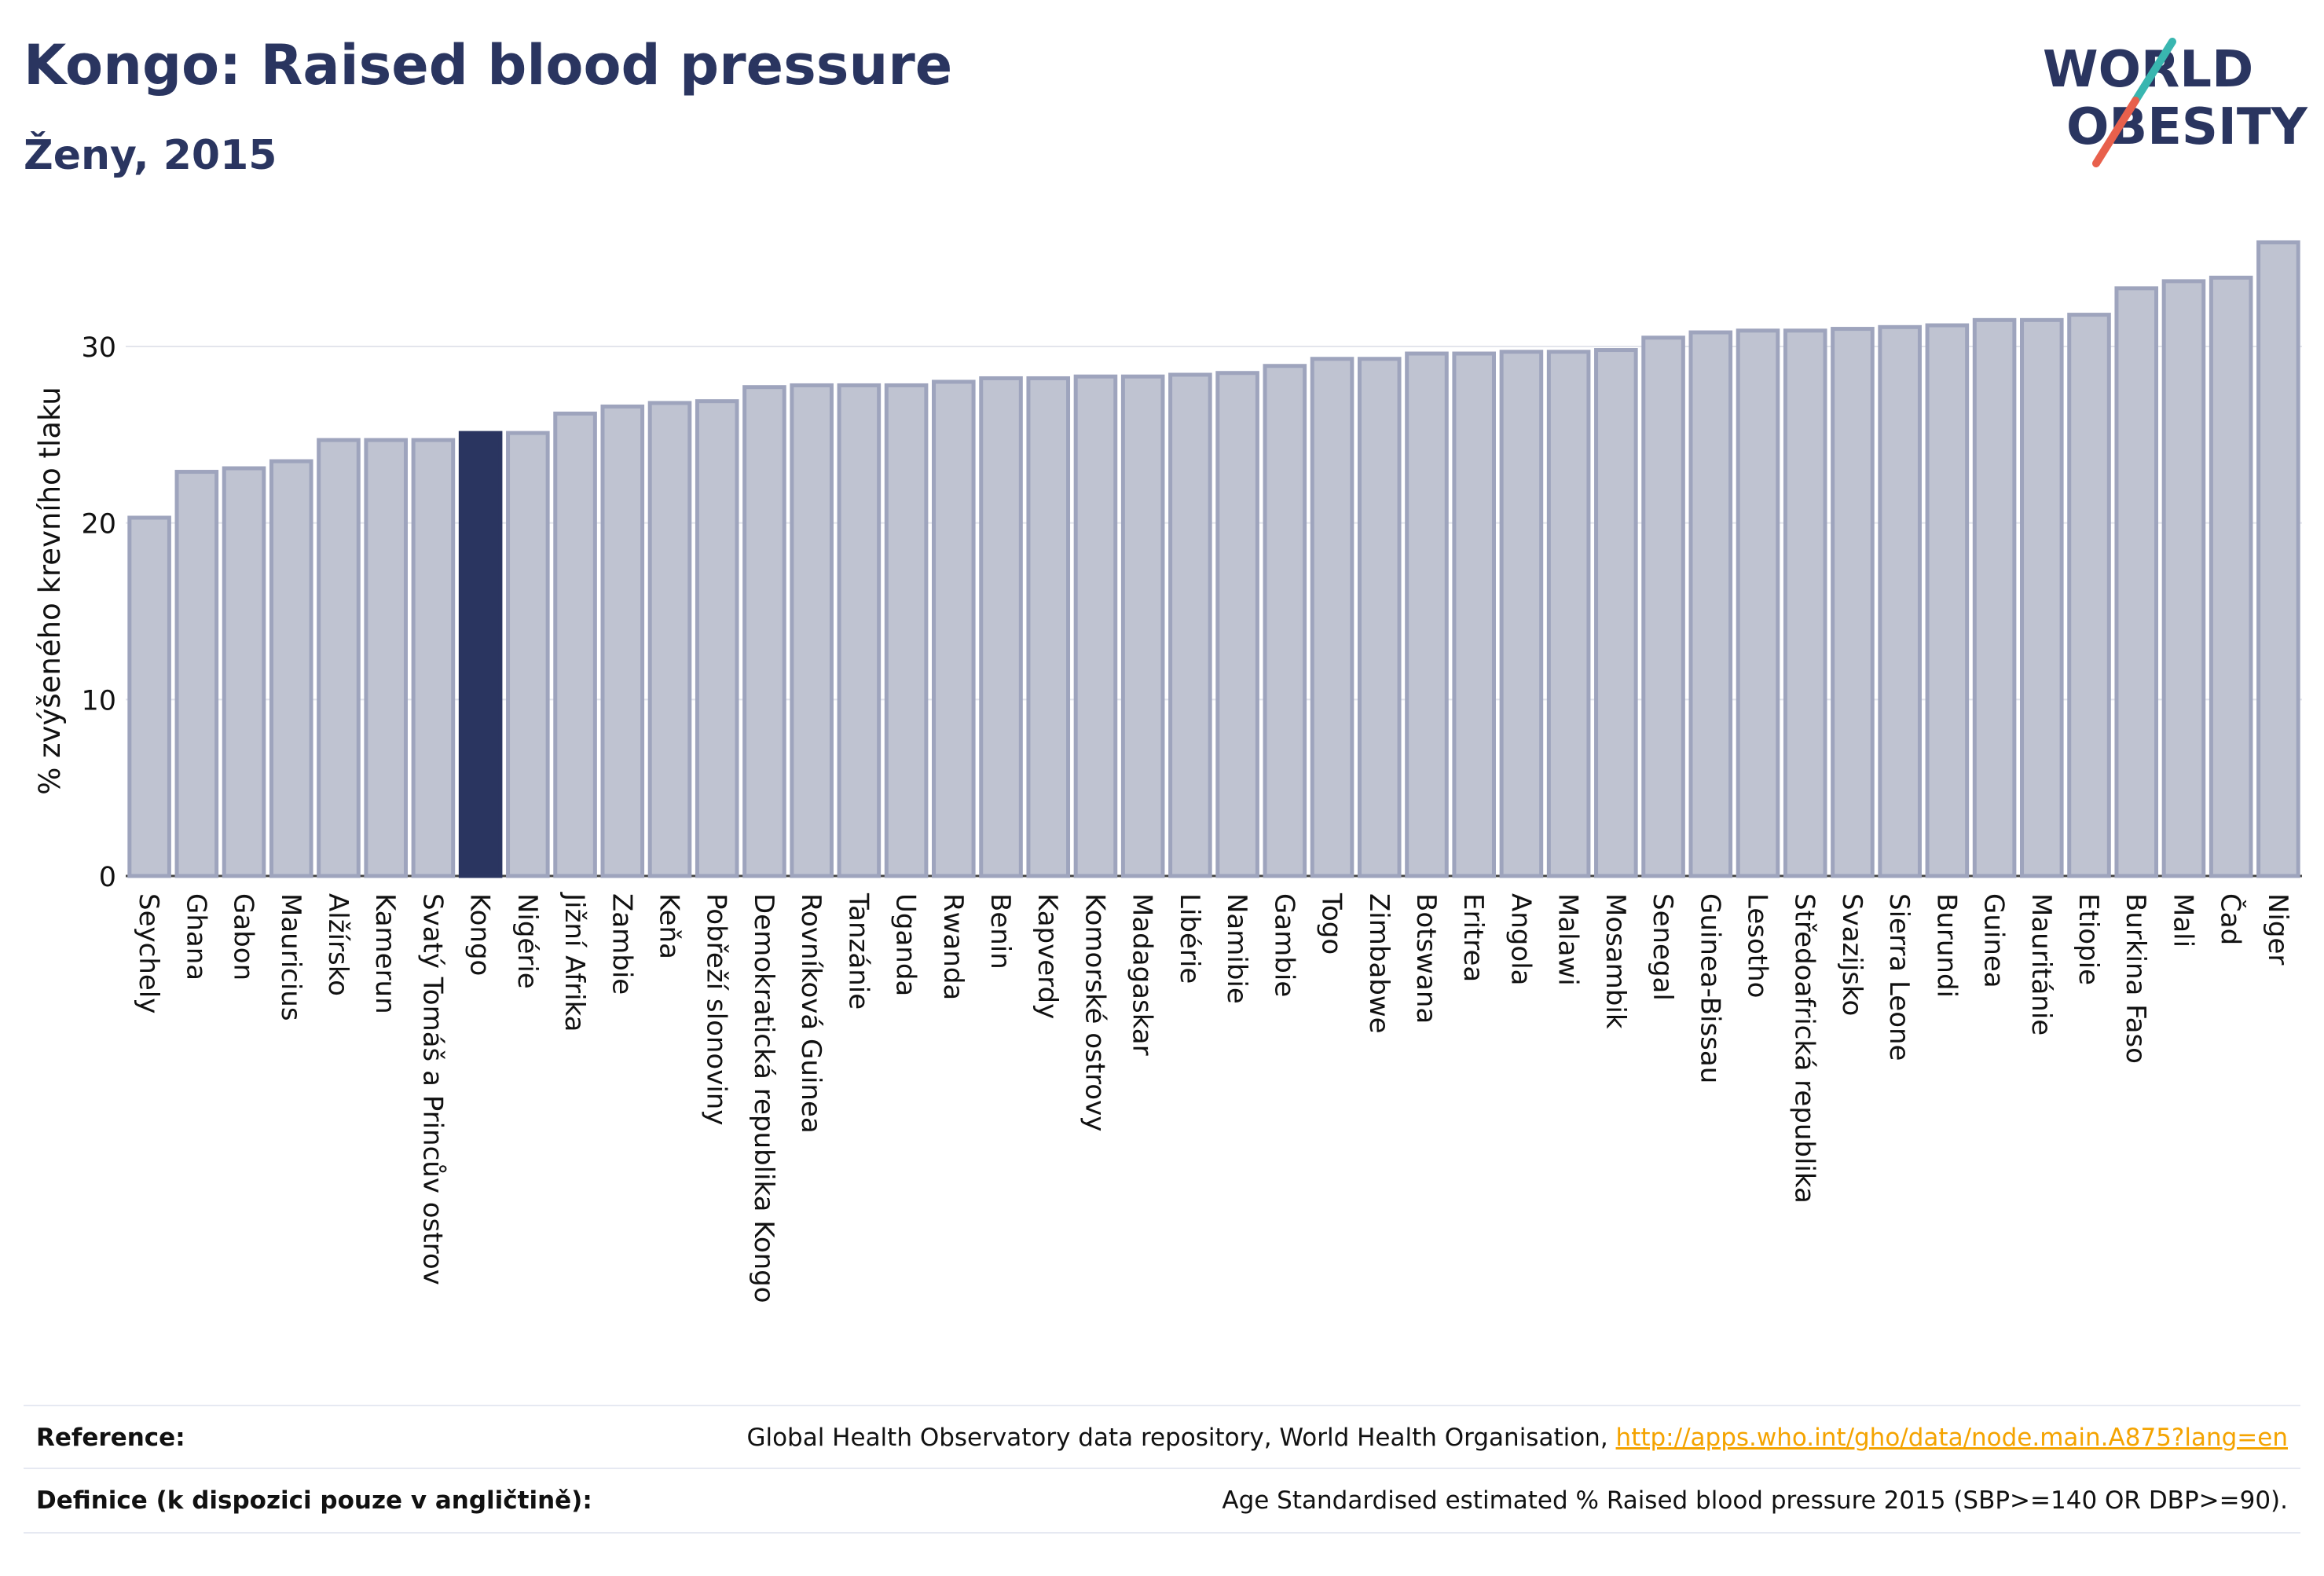  What do you see at coordinates (148, 953) in the screenshot?
I see `x-tick-label: Seychely` at bounding box center [148, 953].